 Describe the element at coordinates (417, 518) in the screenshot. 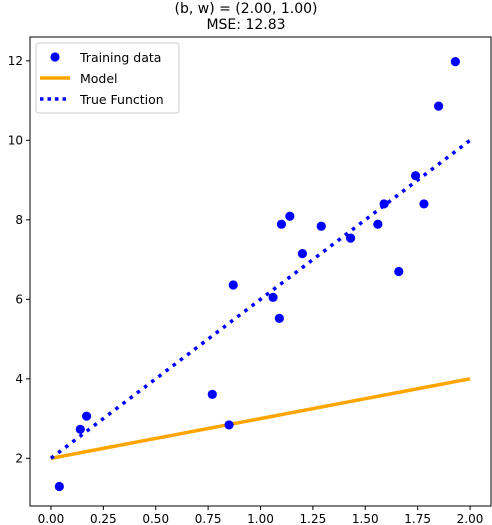

I see `x-tick-label: 1.75` at that location.